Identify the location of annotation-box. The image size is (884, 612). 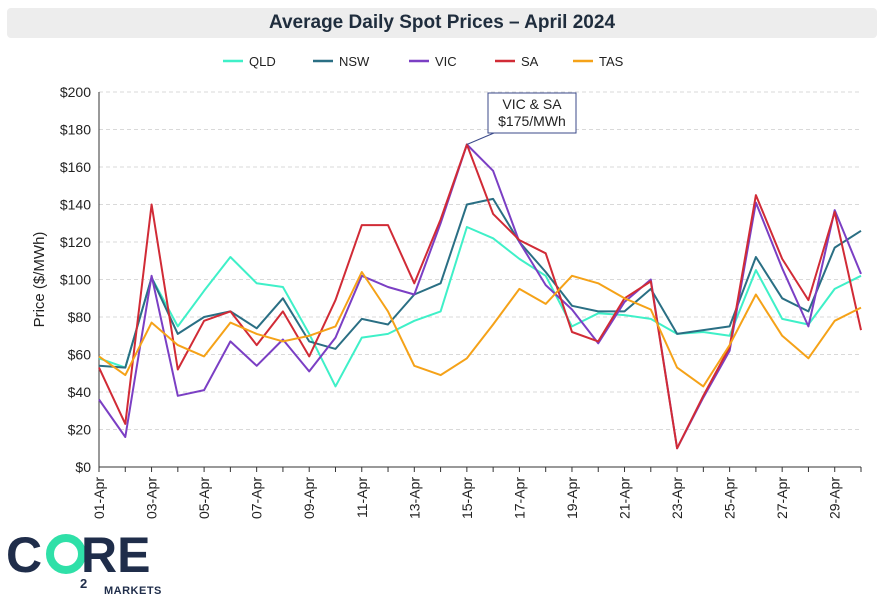
(532, 113).